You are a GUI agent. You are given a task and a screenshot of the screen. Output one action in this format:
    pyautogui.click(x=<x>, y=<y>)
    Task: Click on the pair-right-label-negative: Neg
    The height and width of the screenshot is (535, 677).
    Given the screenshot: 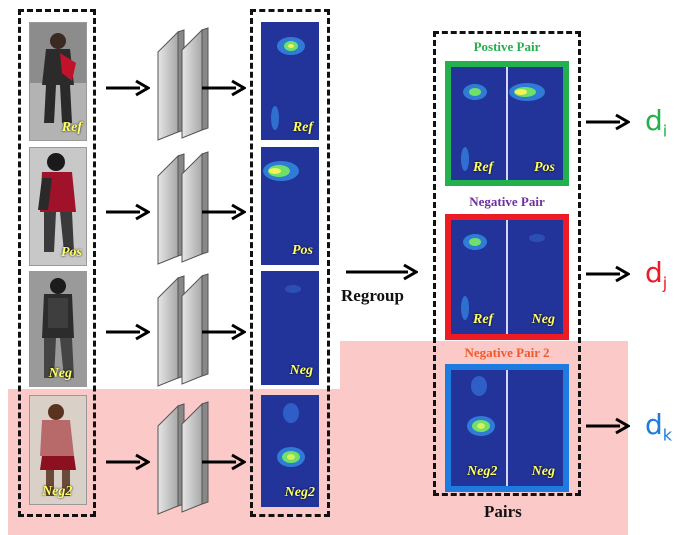 What is the action you would take?
    pyautogui.click(x=543, y=319)
    